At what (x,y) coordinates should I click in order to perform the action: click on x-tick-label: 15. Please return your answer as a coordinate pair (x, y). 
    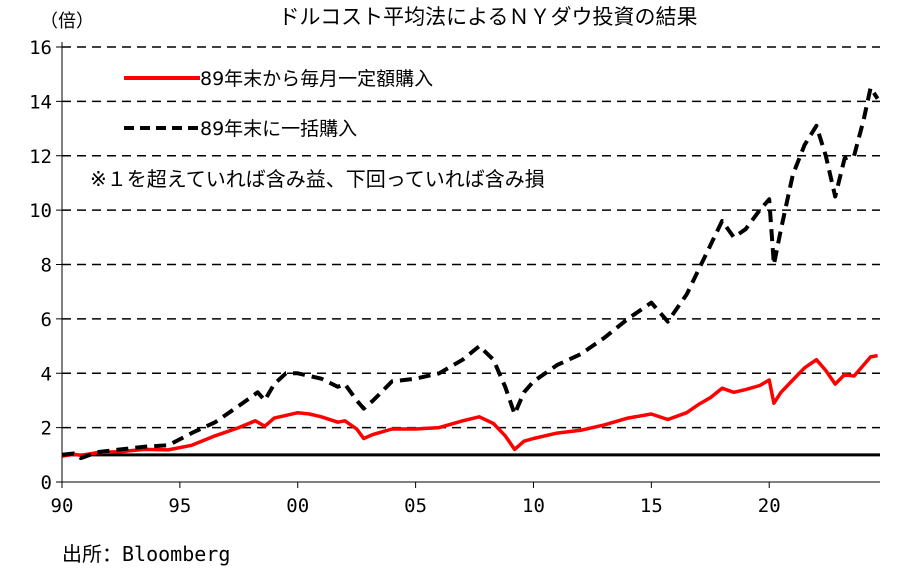
    Looking at the image, I should click on (651, 506).